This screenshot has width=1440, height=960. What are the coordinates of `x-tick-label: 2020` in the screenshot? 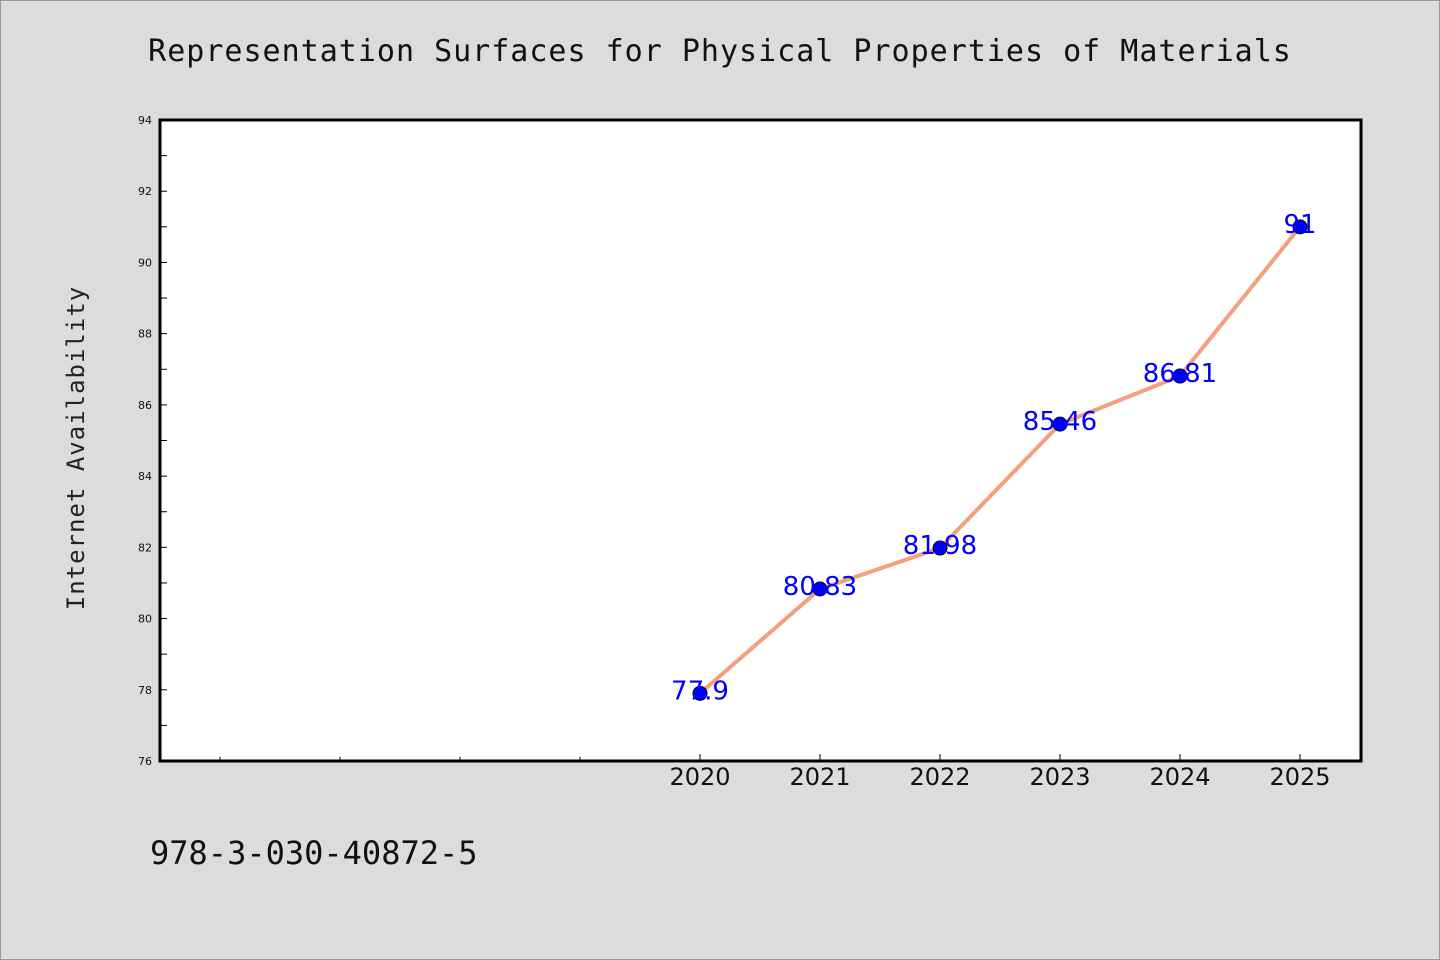 It's located at (699, 777).